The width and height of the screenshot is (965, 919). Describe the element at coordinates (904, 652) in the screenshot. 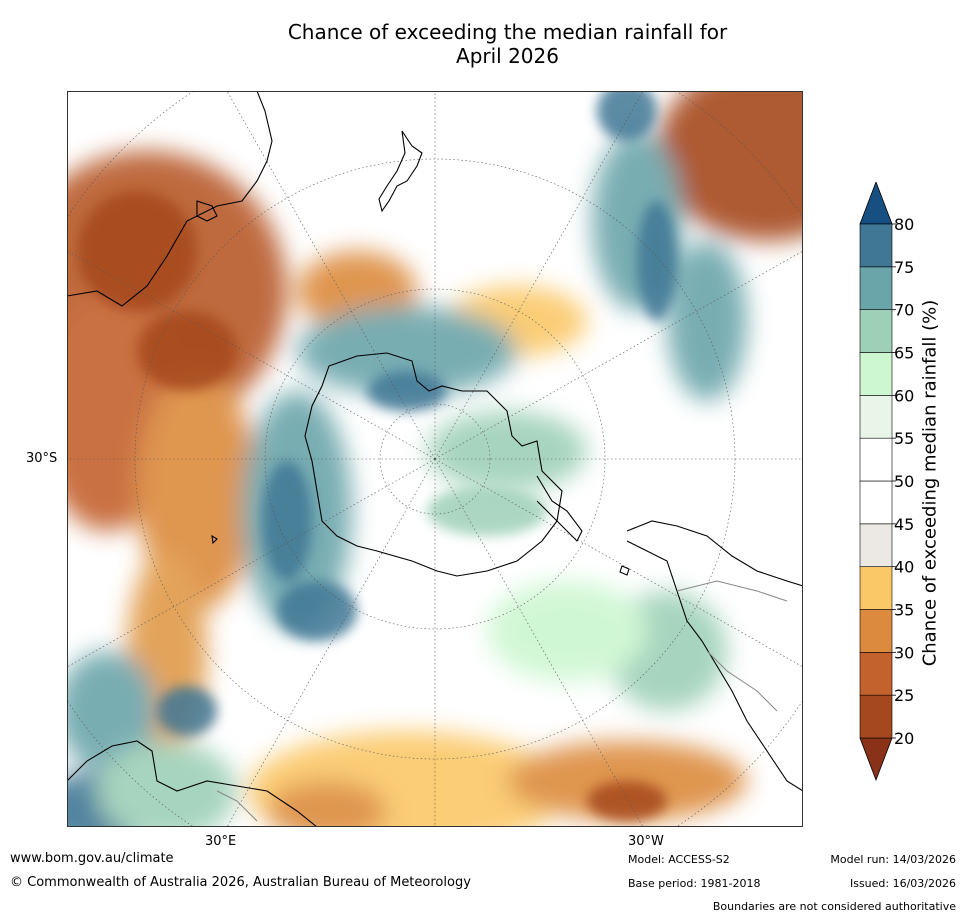

I see `colorbar-tick-label: 30` at that location.